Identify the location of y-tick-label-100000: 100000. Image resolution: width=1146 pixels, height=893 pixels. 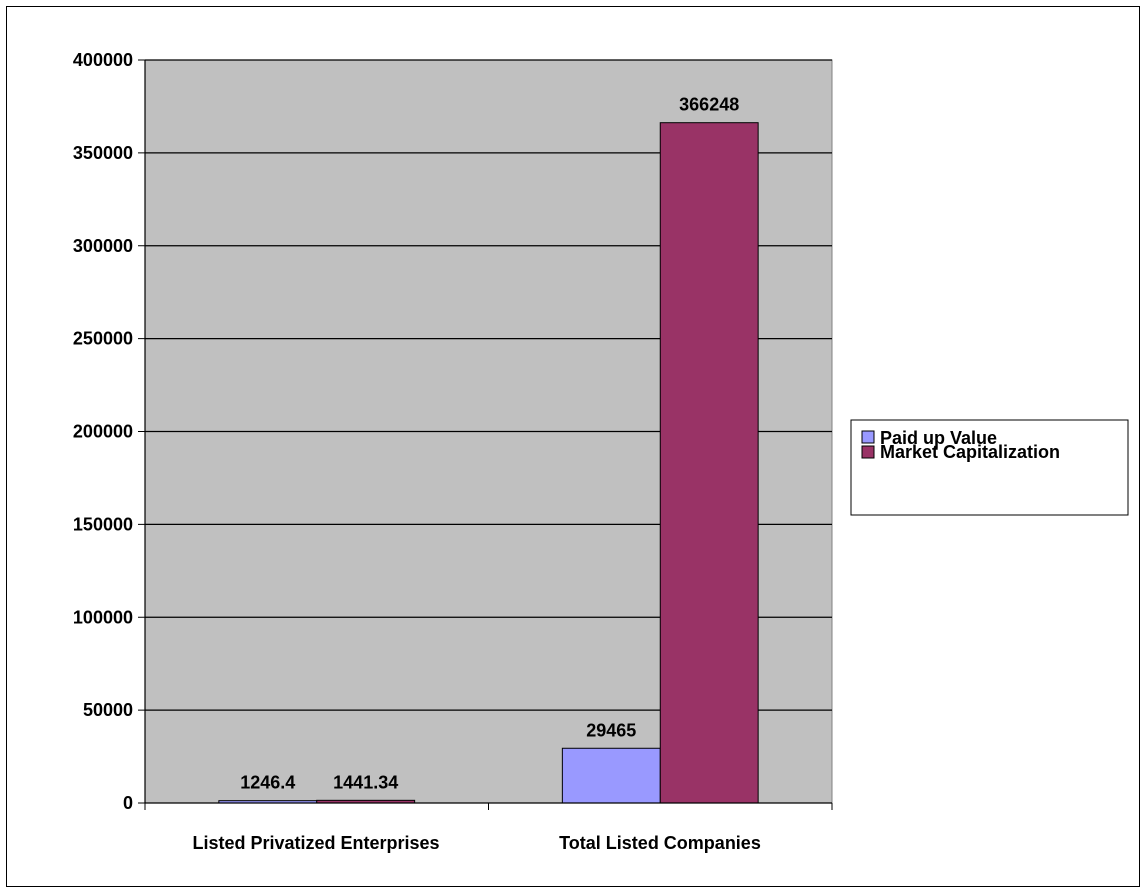
(103, 617).